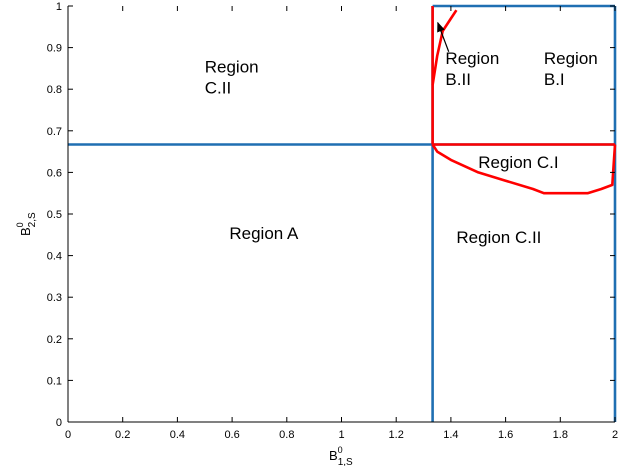  What do you see at coordinates (264, 233) in the screenshot?
I see `region-label: Region A` at bounding box center [264, 233].